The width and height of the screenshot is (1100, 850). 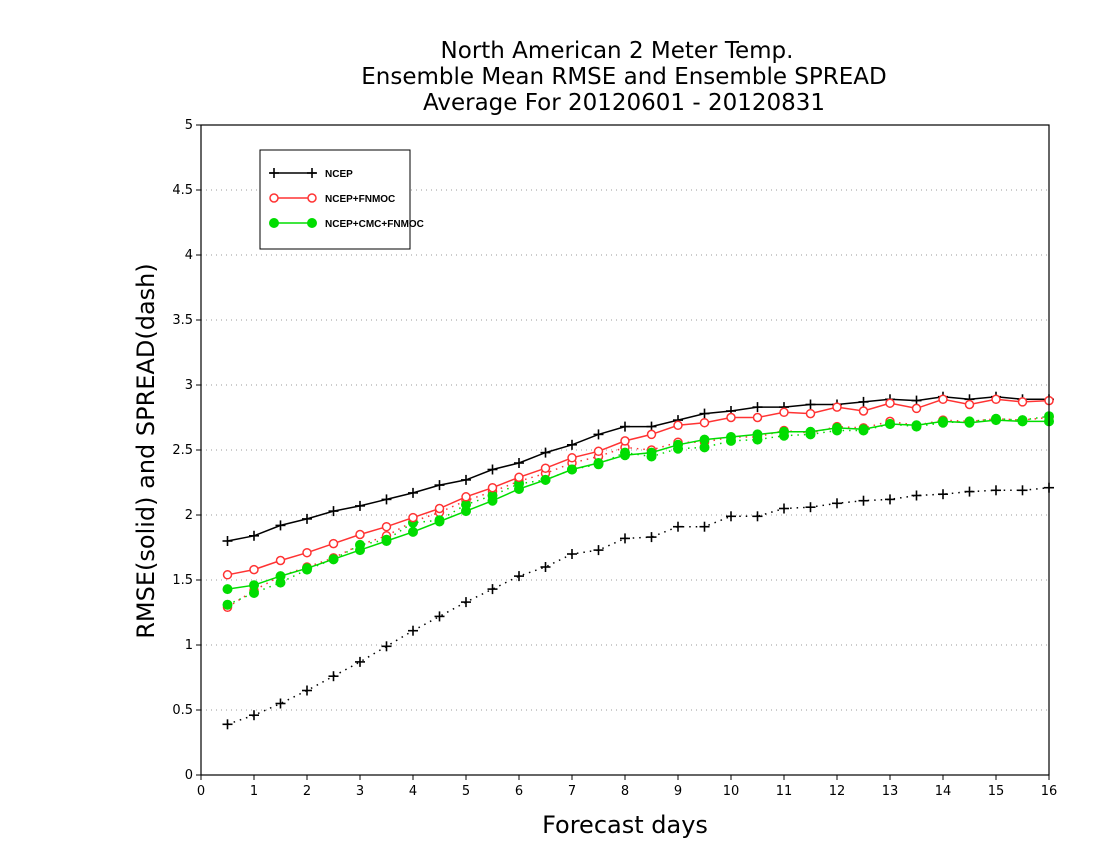 I want to click on x-tick-label: 3, so click(x=360, y=791).